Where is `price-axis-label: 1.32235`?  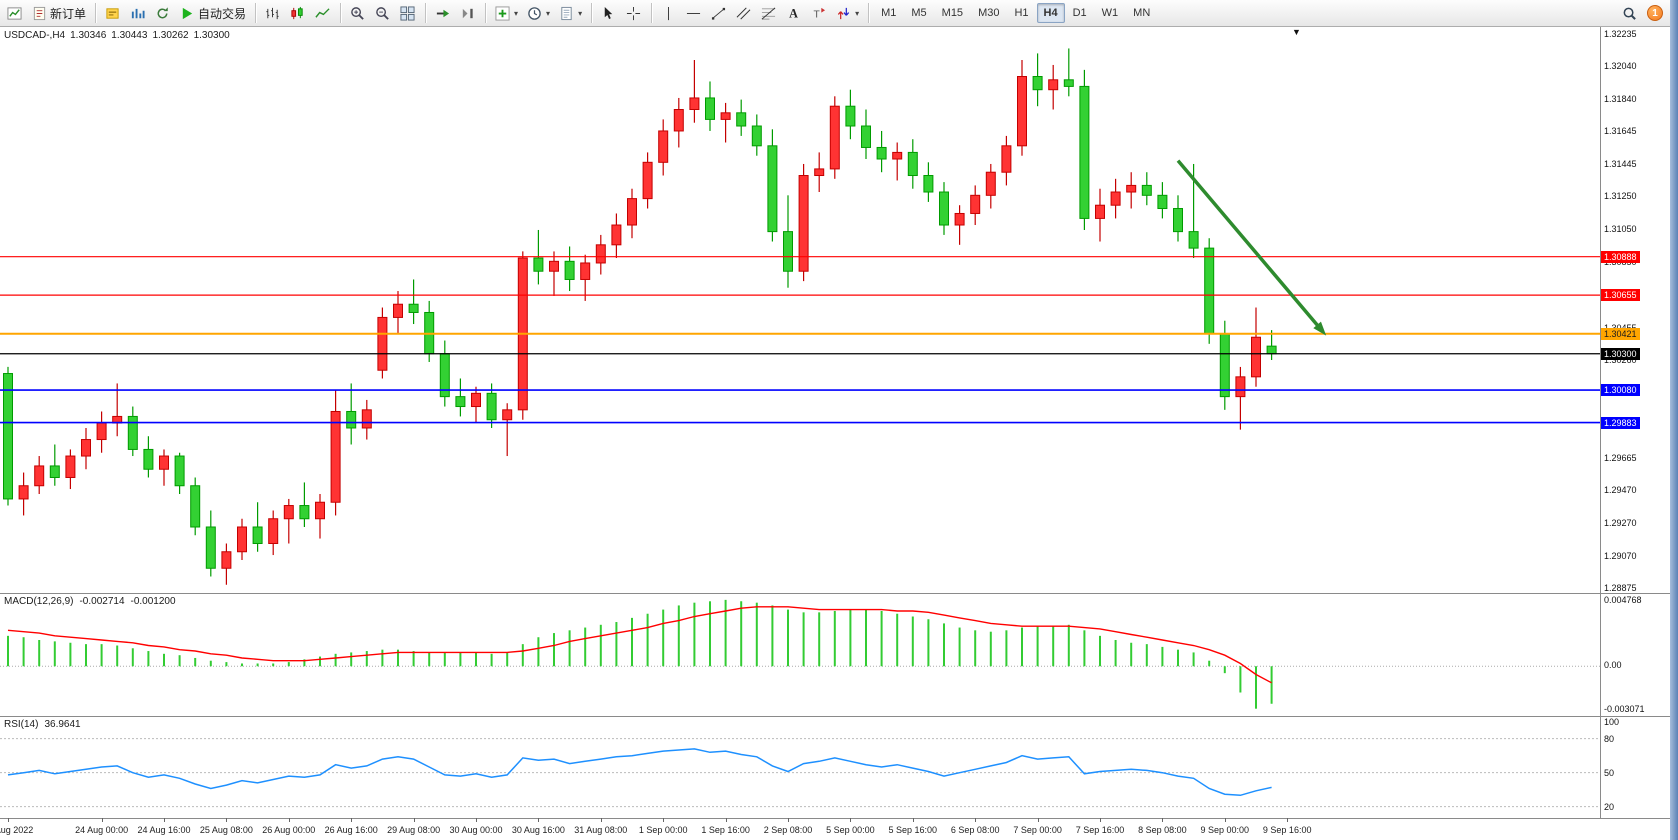 price-axis-label: 1.32235 is located at coordinates (1620, 33).